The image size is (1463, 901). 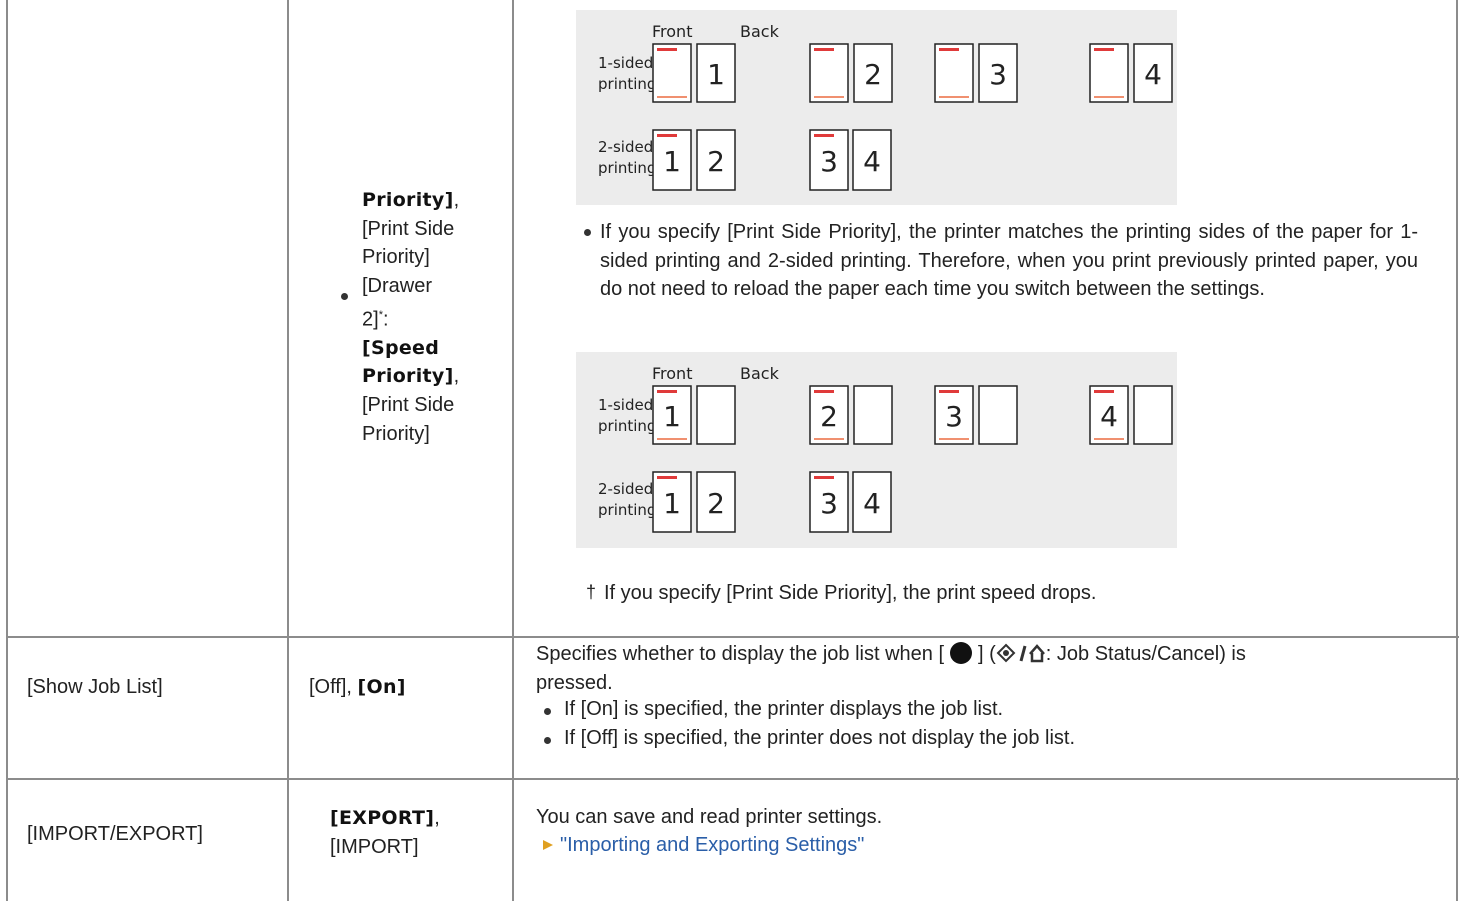 What do you see at coordinates (408, 200) in the screenshot?
I see `default-option: Priority]` at bounding box center [408, 200].